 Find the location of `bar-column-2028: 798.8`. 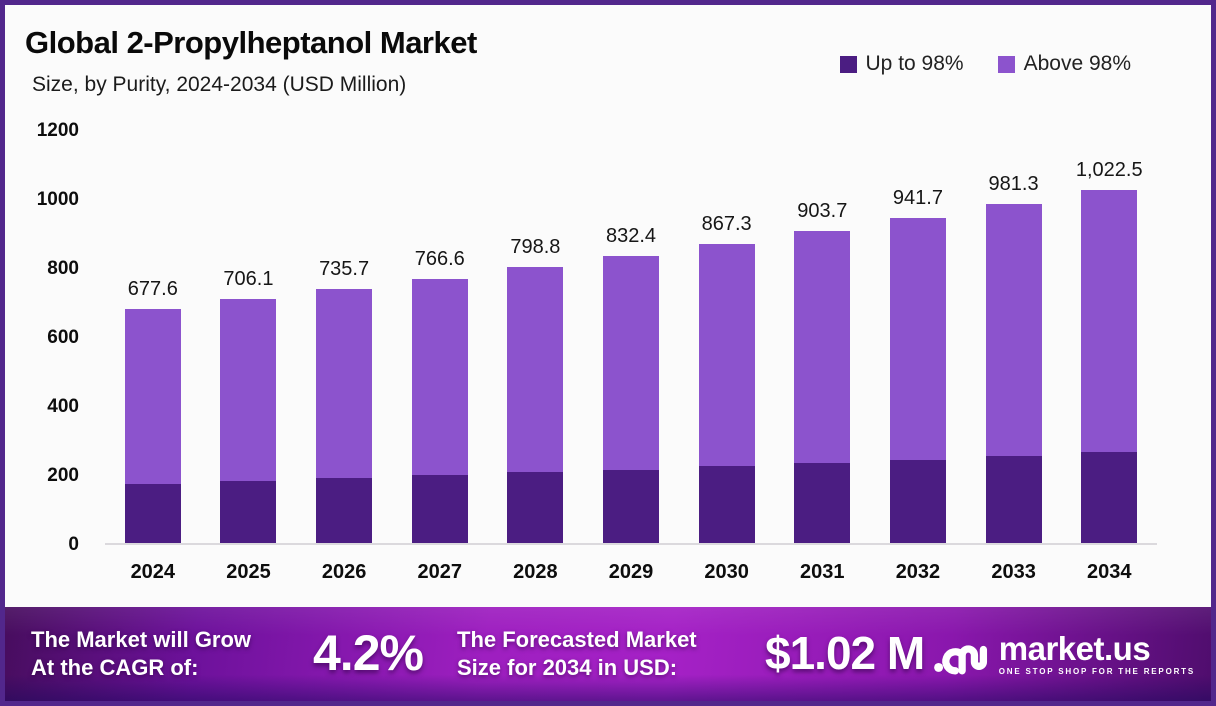

bar-column-2028: 798.8 is located at coordinates (536, 337).